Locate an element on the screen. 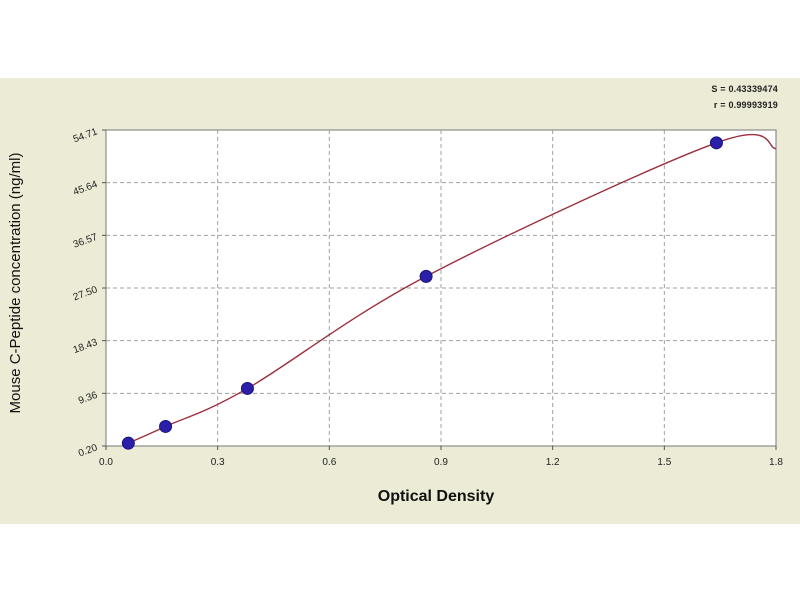 This screenshot has height=600, width=800. y-tick-label: 45.64 is located at coordinates (86, 188).